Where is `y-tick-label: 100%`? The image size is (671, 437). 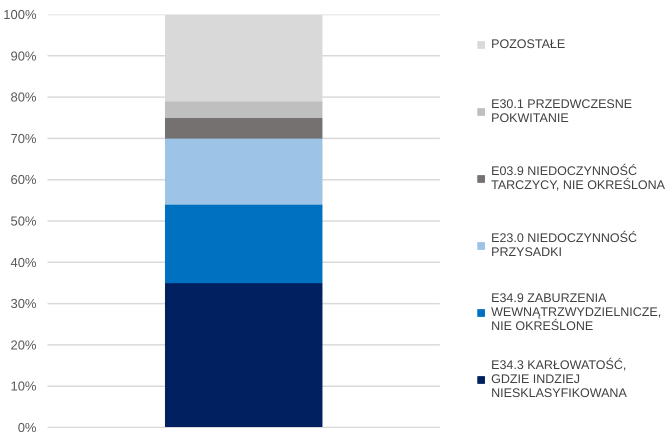 y-tick-label: 100% is located at coordinates (20, 14).